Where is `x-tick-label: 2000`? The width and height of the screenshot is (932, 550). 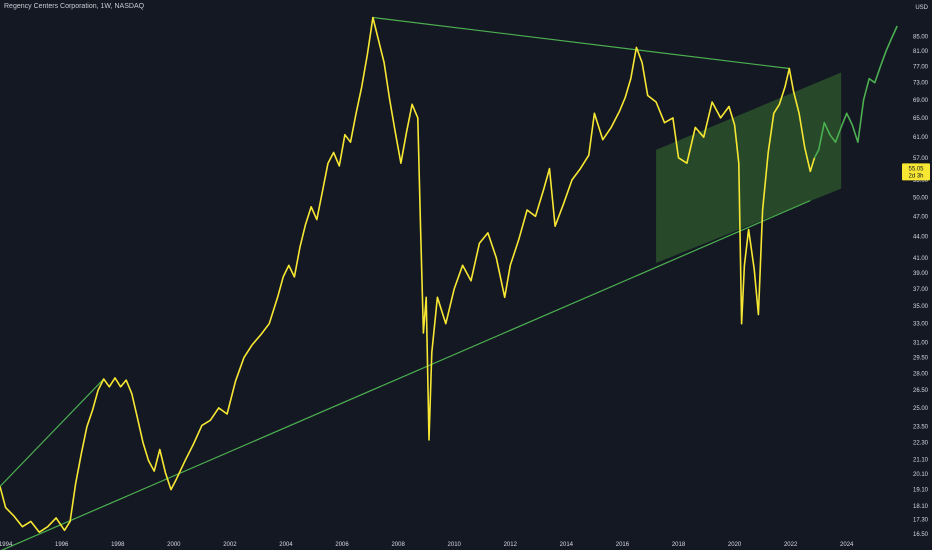 x-tick-label: 2000 is located at coordinates (174, 545).